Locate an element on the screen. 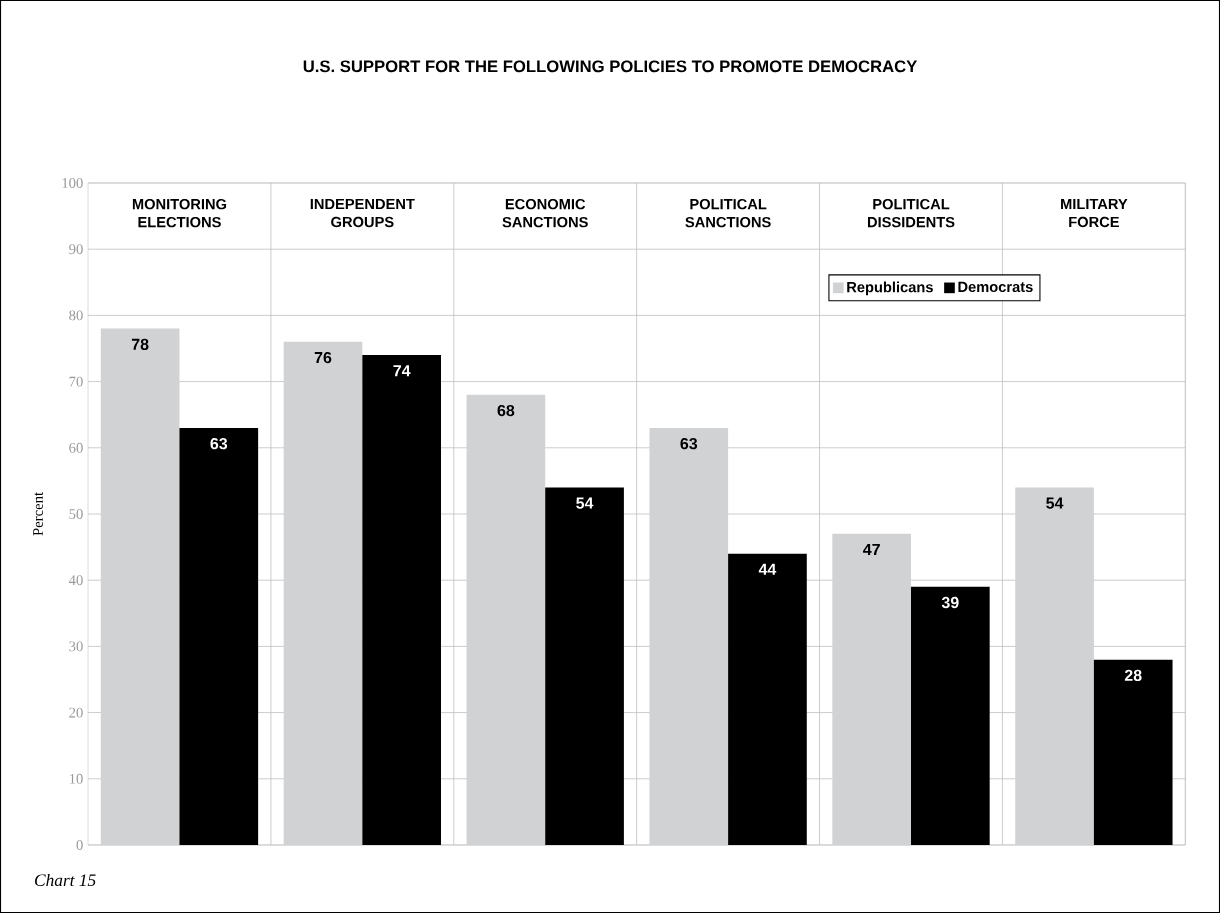 Image resolution: width=1220 pixels, height=913 pixels. data-label: 76 is located at coordinates (323, 357).